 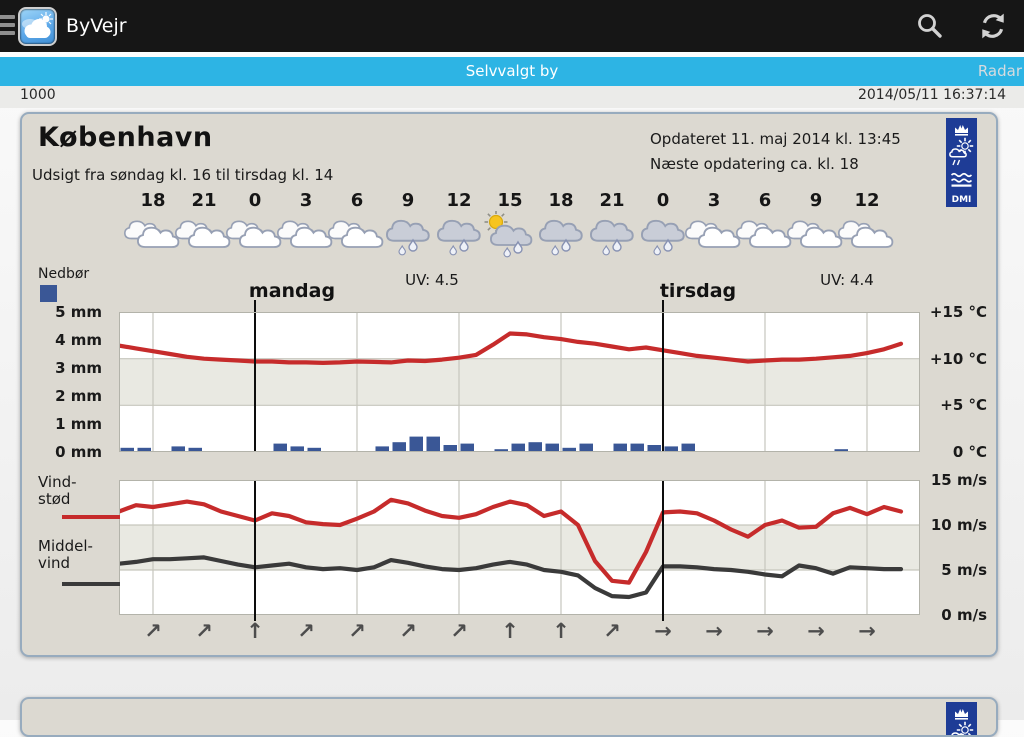 I want to click on next-forecast-card: DMI, so click(x=509, y=717).